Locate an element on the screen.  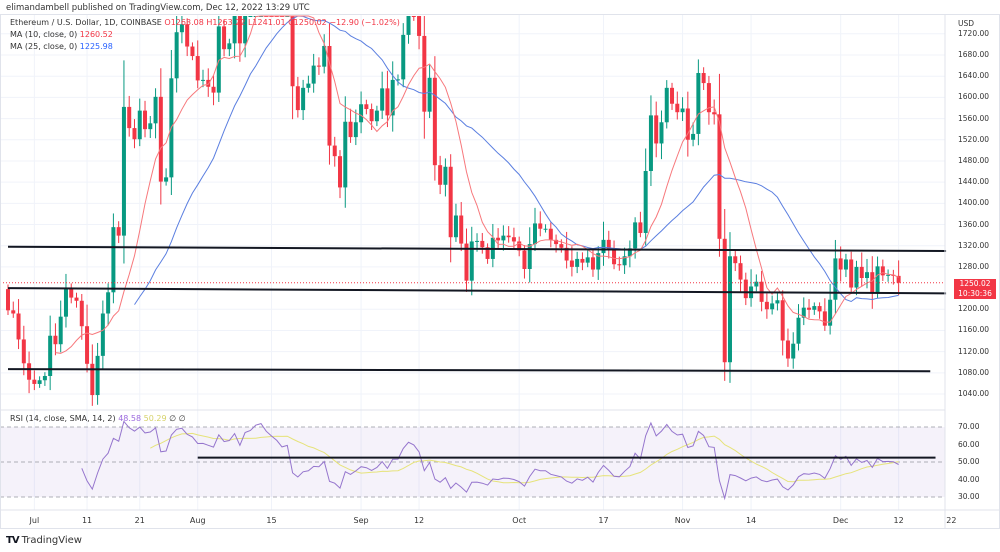
time-tick-label: Sep is located at coordinates (361, 520).